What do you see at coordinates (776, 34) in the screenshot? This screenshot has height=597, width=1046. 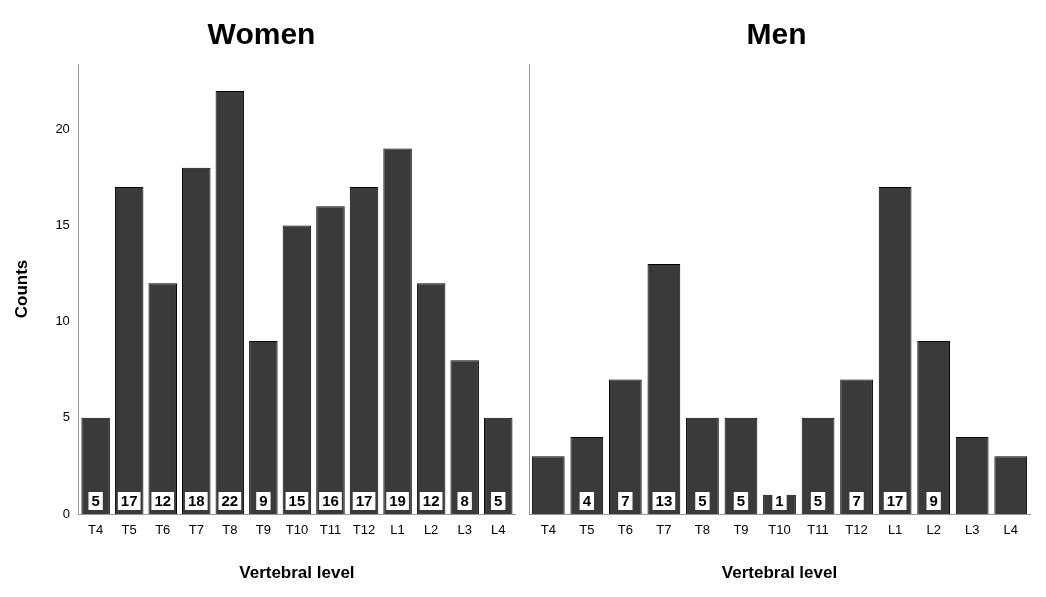 I see `chart-title: Men` at bounding box center [776, 34].